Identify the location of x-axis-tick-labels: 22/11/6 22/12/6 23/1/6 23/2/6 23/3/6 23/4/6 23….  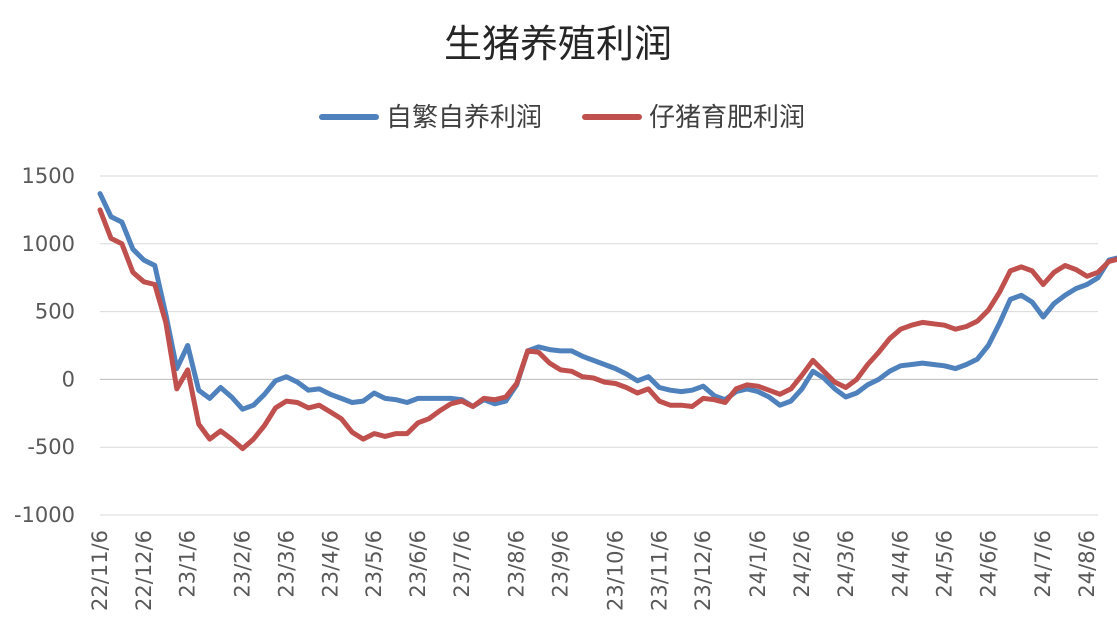
(593, 570).